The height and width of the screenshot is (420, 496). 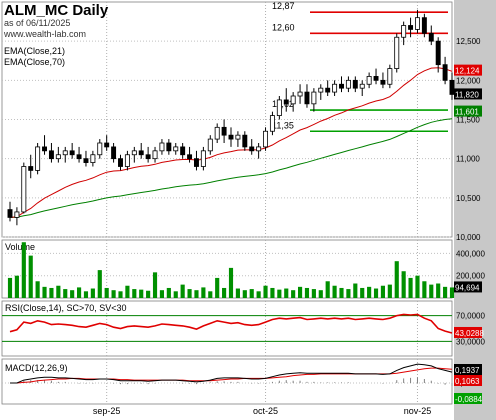 I want to click on price-y-tick: 11,000, so click(x=468, y=159).